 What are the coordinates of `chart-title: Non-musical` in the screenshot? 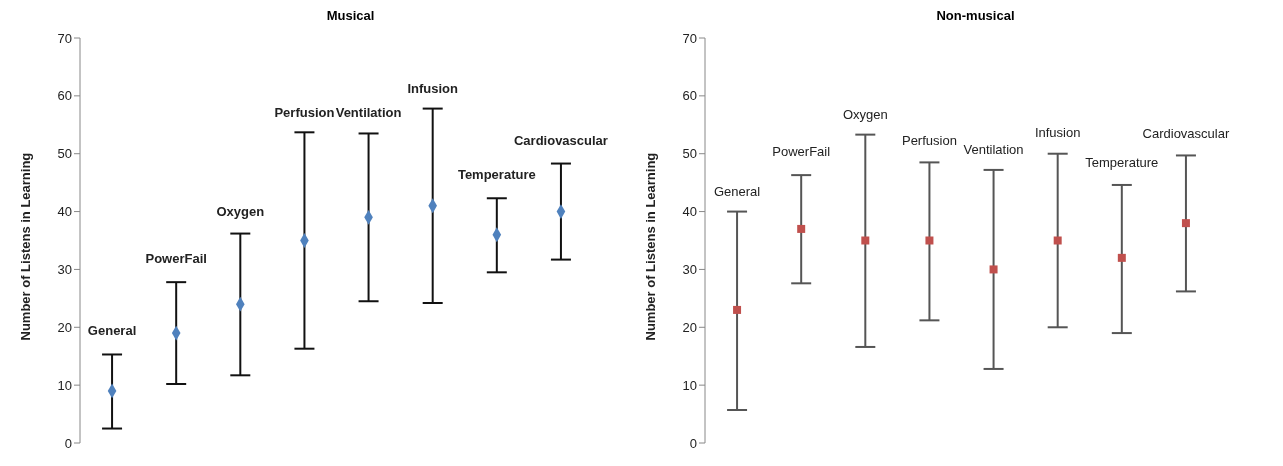 It's located at (975, 16).